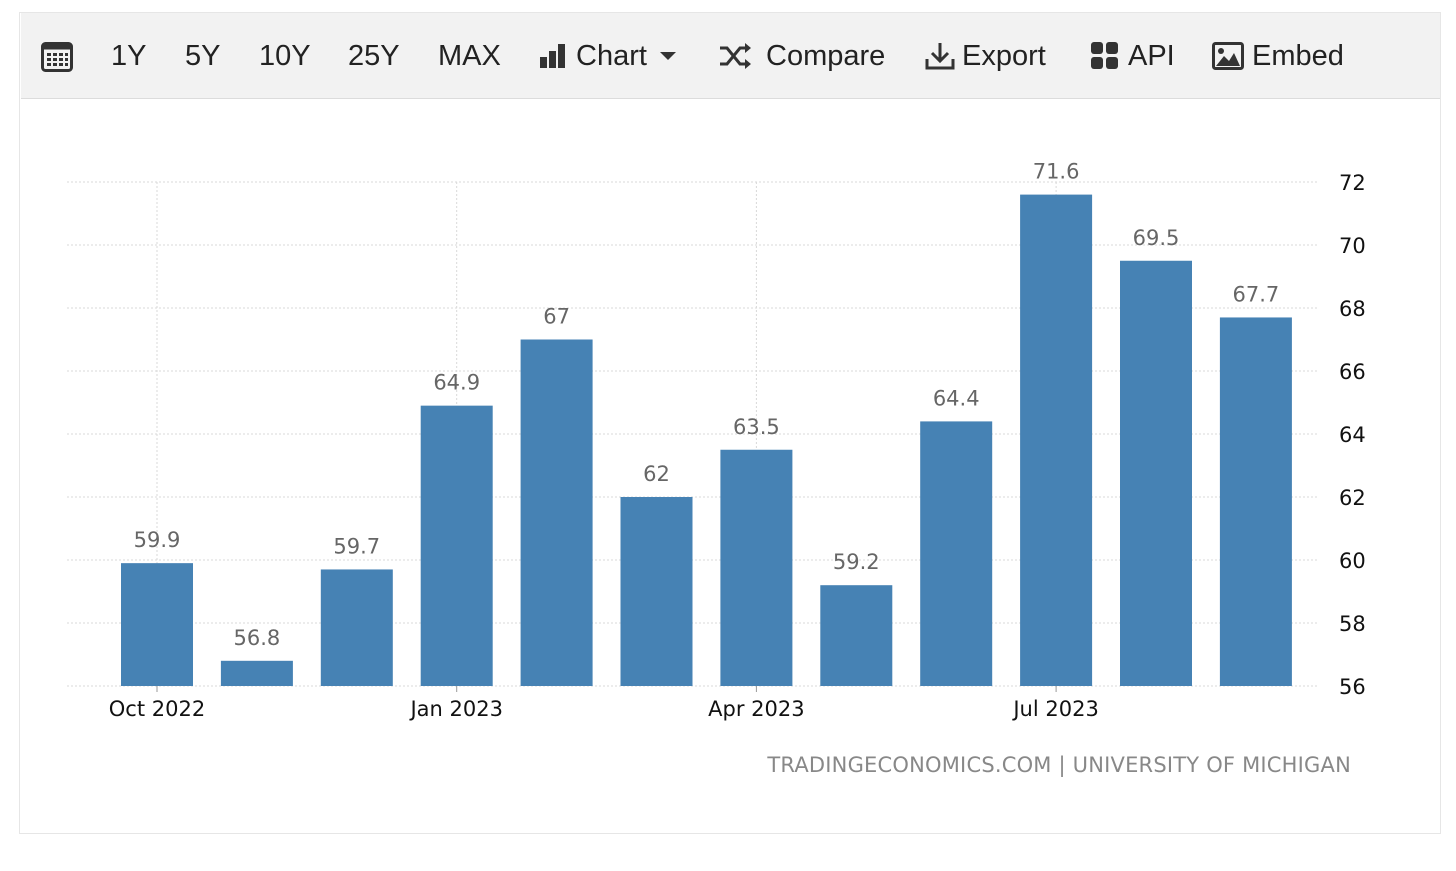 This screenshot has height=871, width=1456. I want to click on bar-chart-icon, so click(553, 56).